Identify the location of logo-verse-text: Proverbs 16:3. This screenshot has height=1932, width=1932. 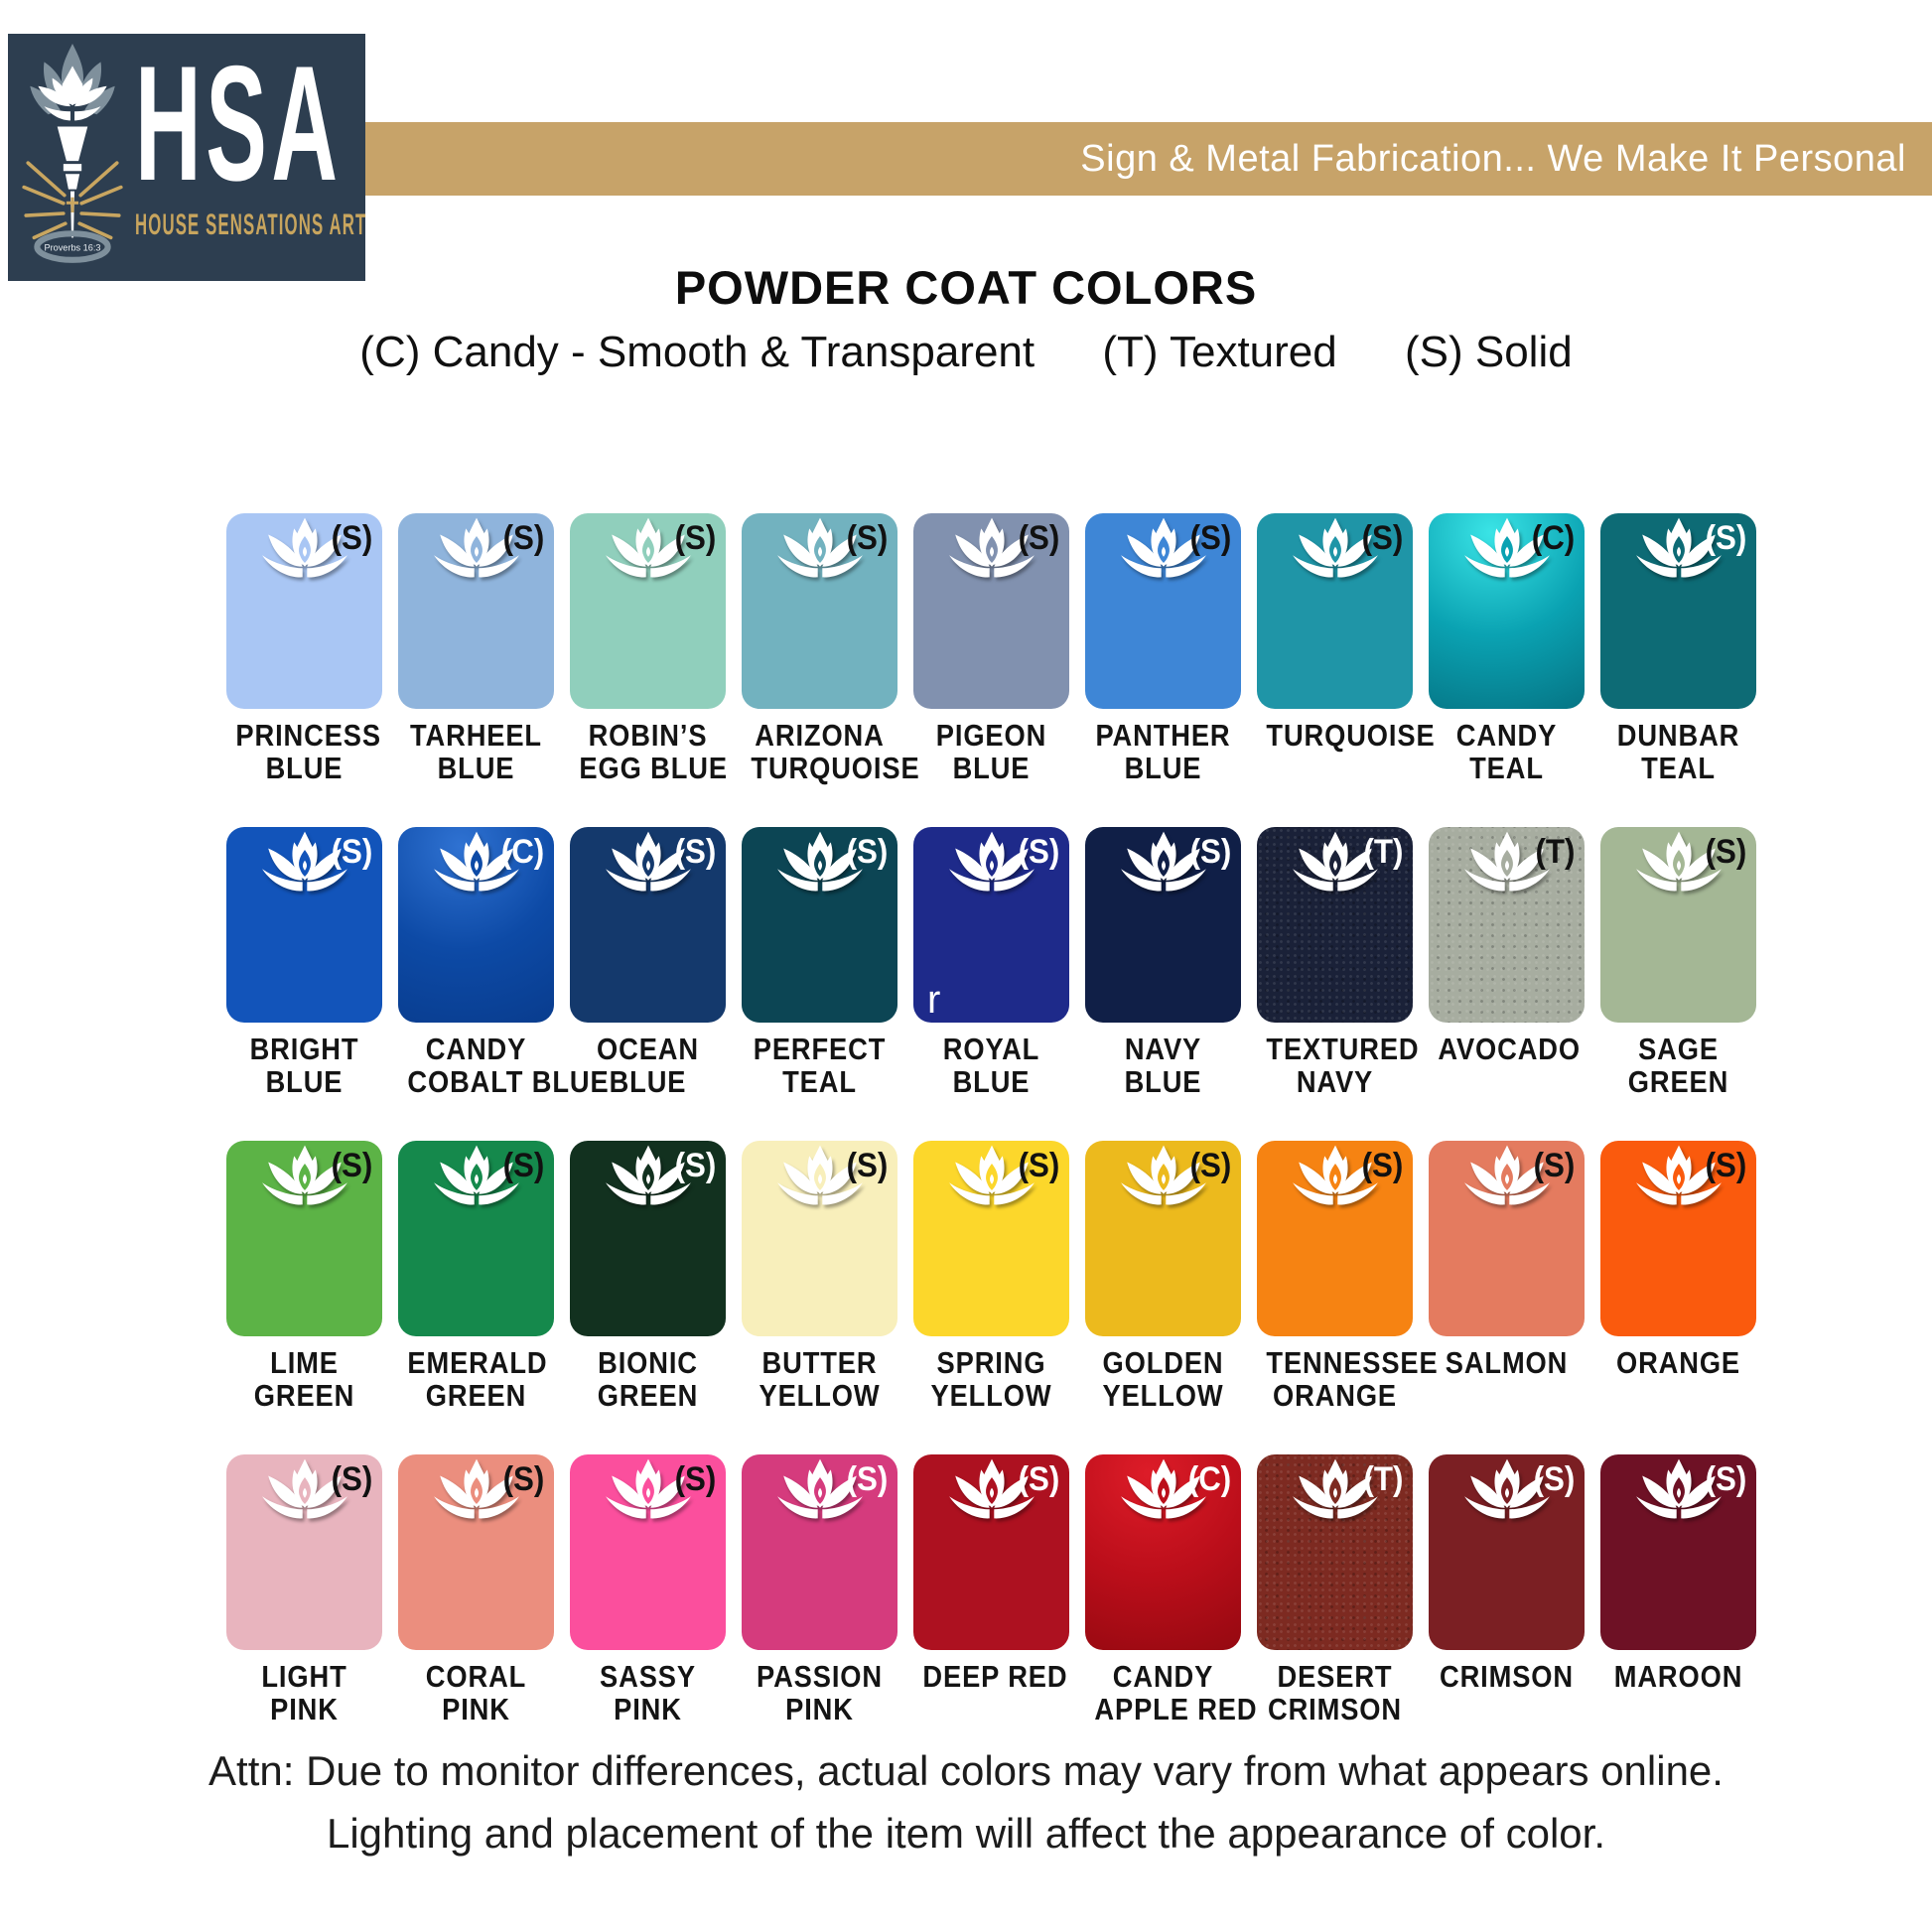
(72, 248).